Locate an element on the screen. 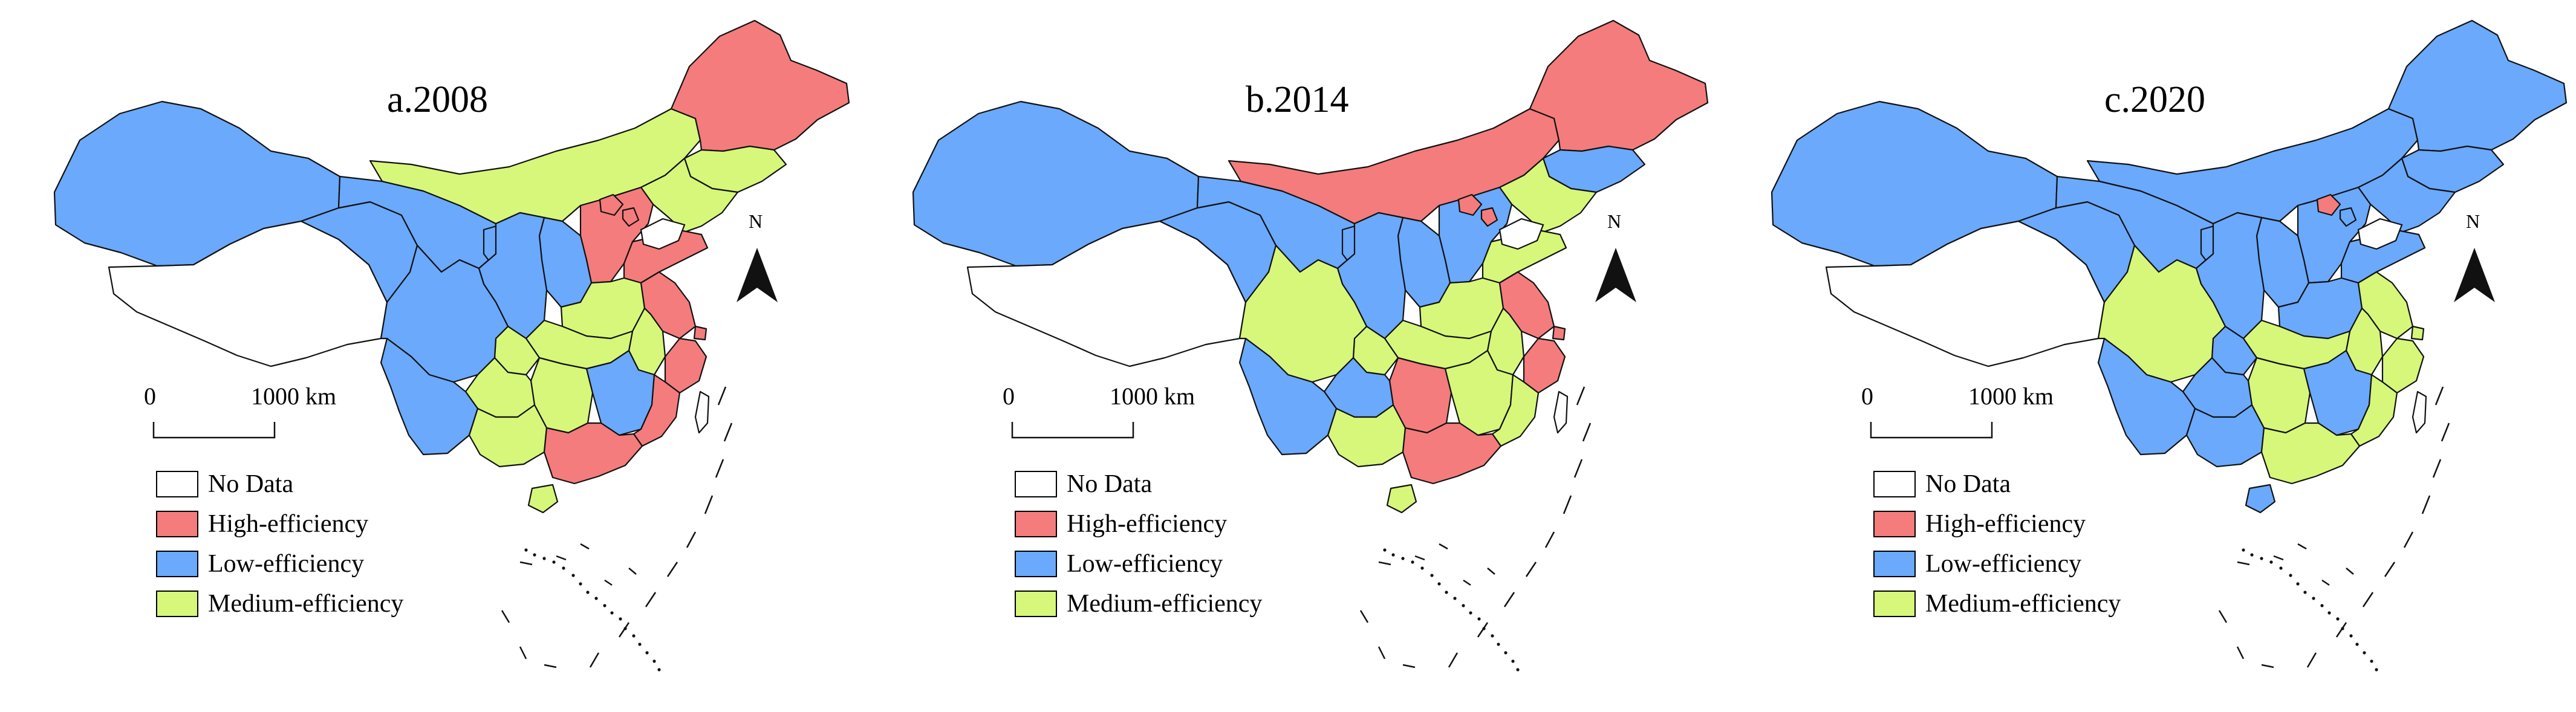 This screenshot has height=712, width=2576. scale-end-label-c: 1000 km is located at coordinates (2011, 397).